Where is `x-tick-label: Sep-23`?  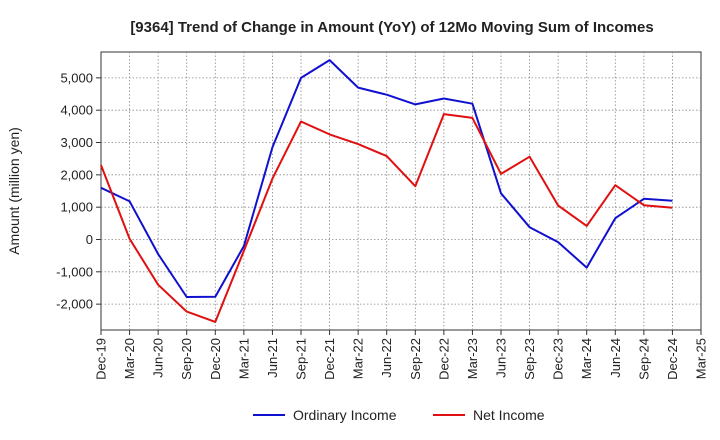 x-tick-label: Sep-23 is located at coordinates (529, 359).